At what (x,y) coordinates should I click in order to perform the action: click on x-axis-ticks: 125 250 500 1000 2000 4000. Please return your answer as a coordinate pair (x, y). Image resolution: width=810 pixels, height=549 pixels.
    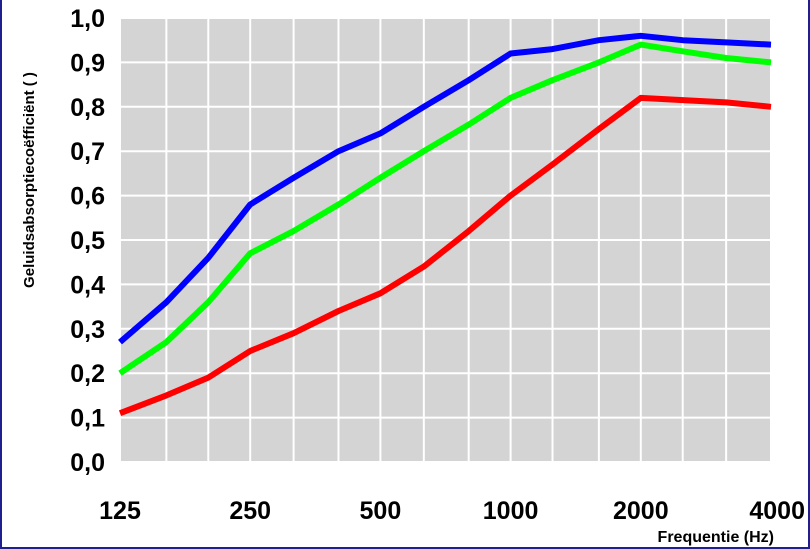
    Looking at the image, I should click on (452, 511).